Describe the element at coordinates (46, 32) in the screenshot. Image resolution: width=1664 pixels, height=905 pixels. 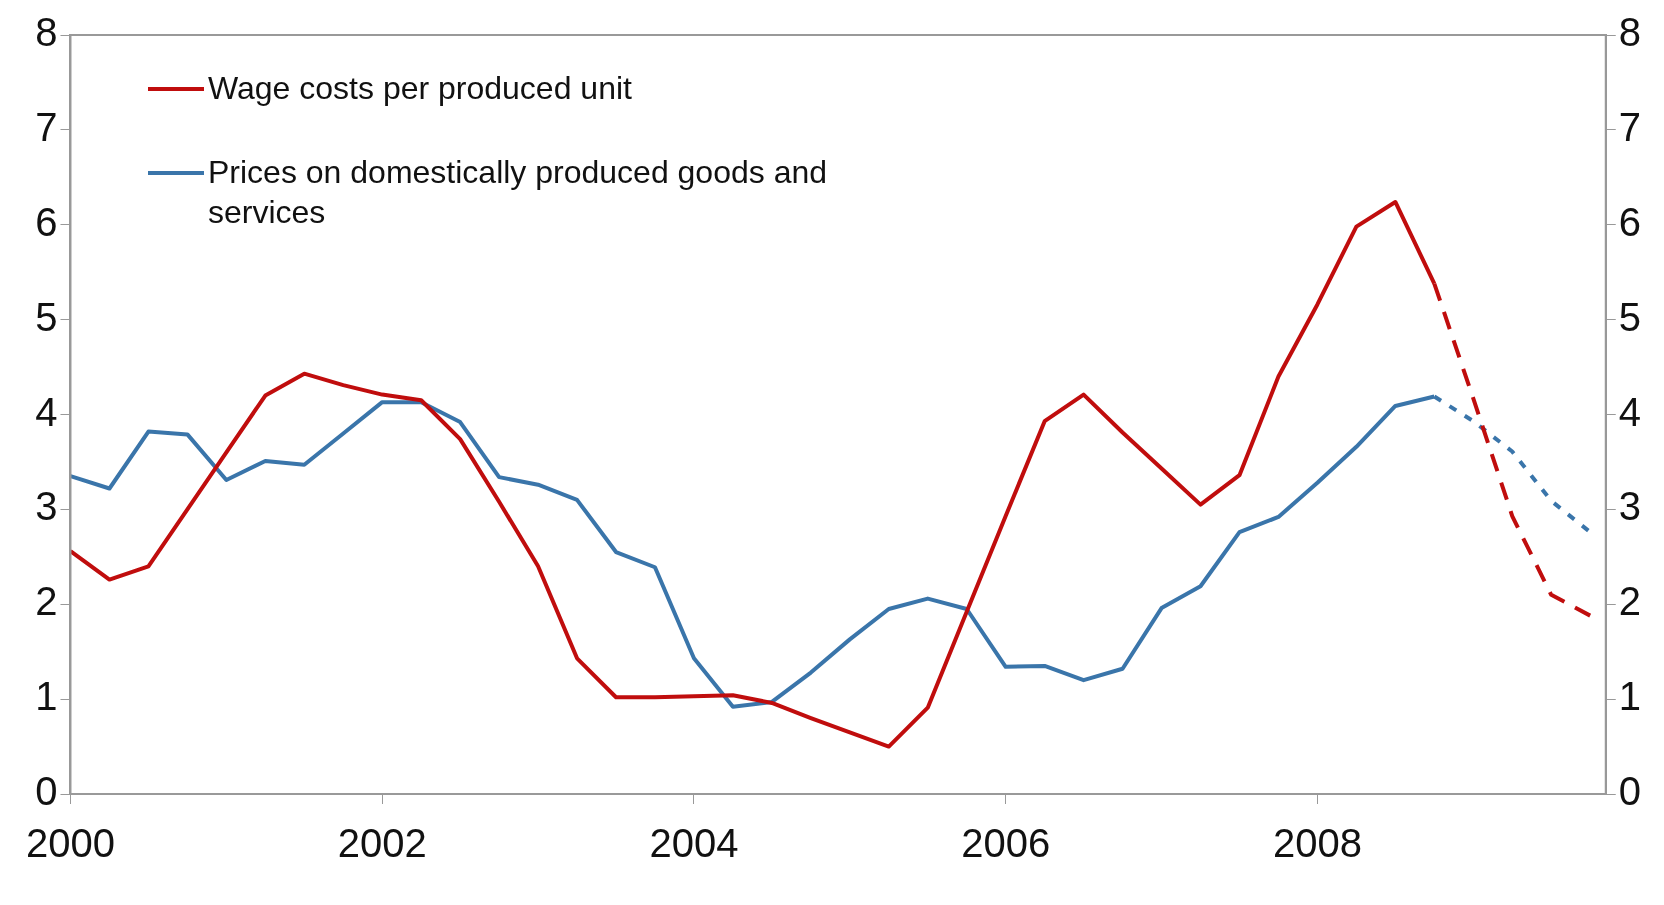
I see `y-tick-label: 8` at that location.